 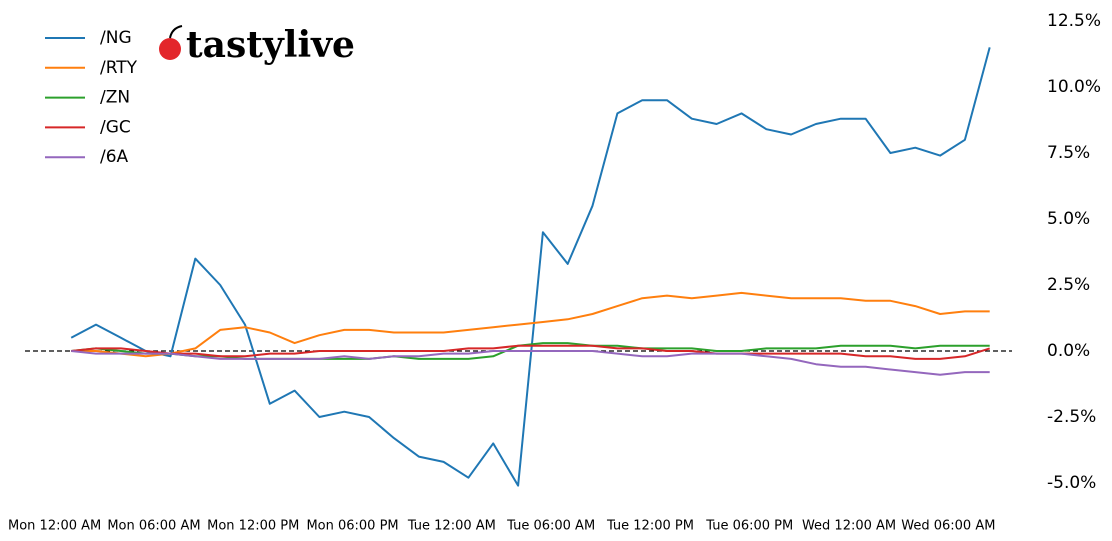 What do you see at coordinates (451, 526) in the screenshot?
I see `x-tick-label: Tue 12:00 AM` at bounding box center [451, 526].